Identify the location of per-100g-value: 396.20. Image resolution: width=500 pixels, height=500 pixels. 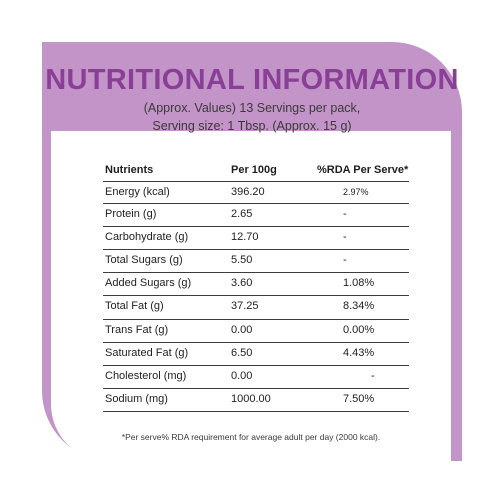
(248, 192).